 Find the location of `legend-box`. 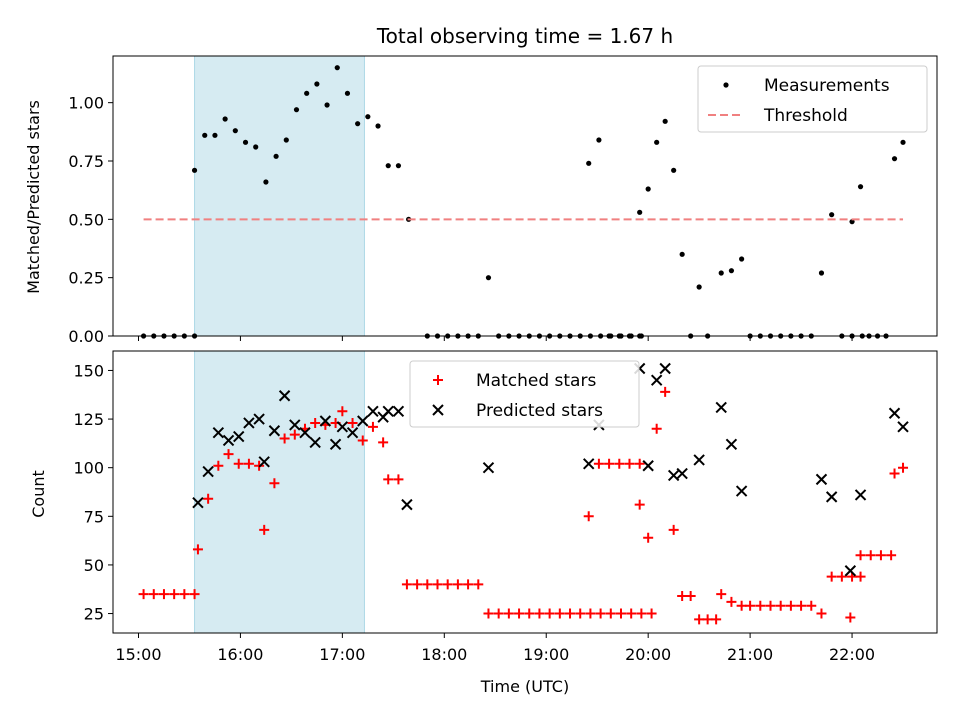

legend-box is located at coordinates (812, 99).